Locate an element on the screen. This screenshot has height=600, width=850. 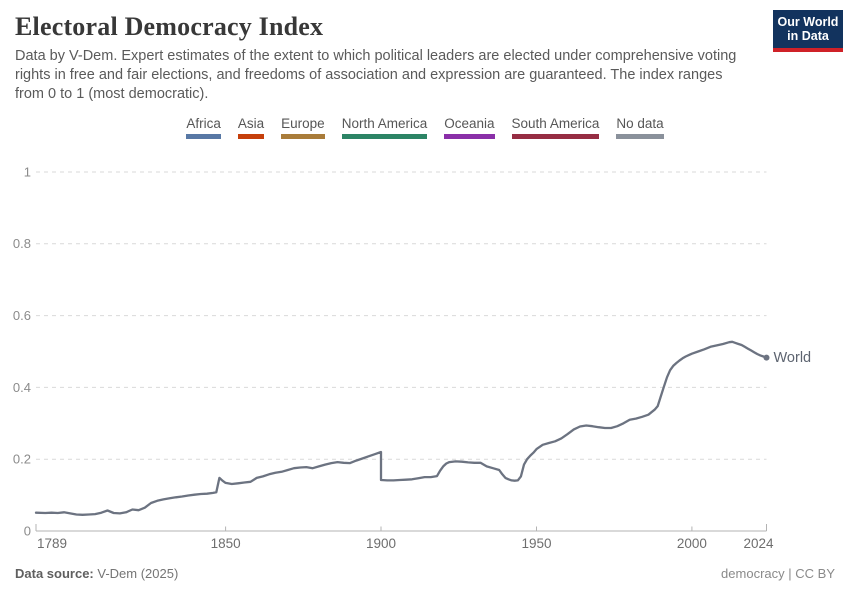
y-tick-label: 0.6 is located at coordinates (22, 315).